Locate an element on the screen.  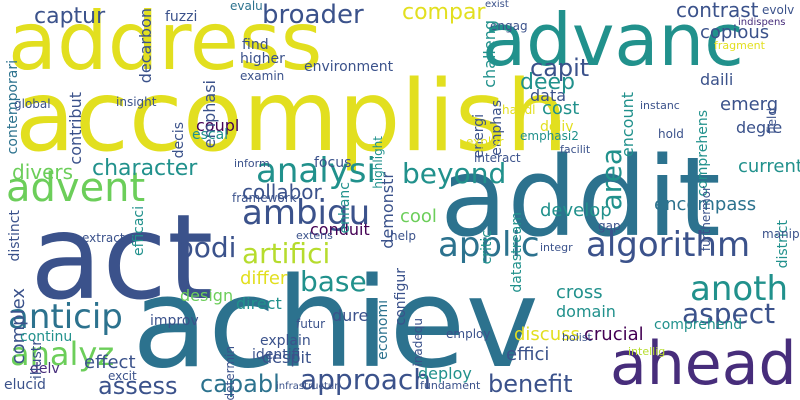
word: gap is located at coordinates (609, 226).